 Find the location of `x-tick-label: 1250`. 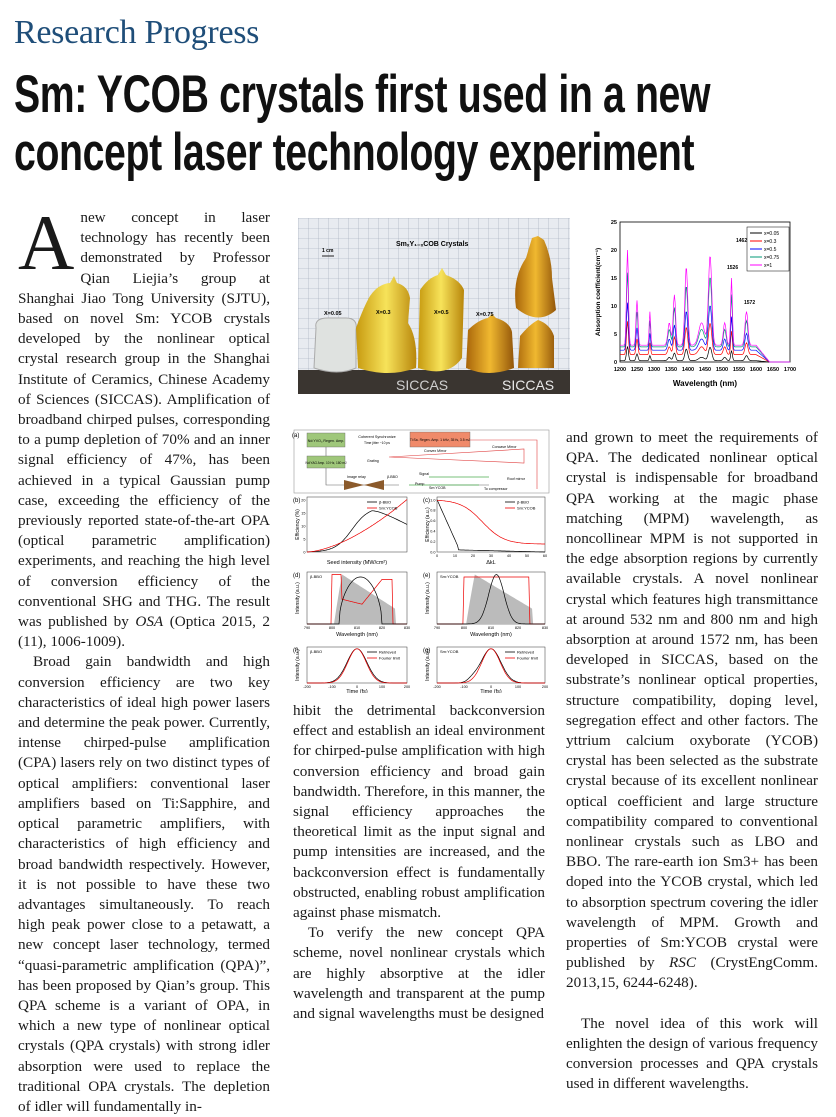

x-tick-label: 1250 is located at coordinates (637, 370).